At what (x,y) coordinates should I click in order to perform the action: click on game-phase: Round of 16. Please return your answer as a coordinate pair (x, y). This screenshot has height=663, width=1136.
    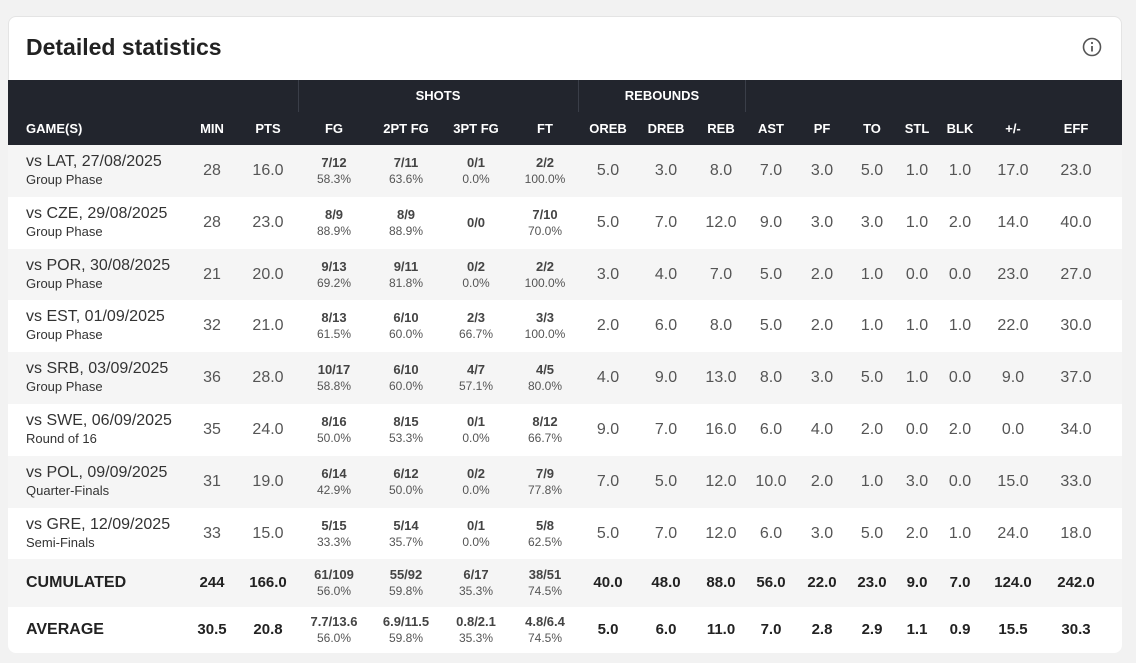
    Looking at the image, I should click on (61, 438).